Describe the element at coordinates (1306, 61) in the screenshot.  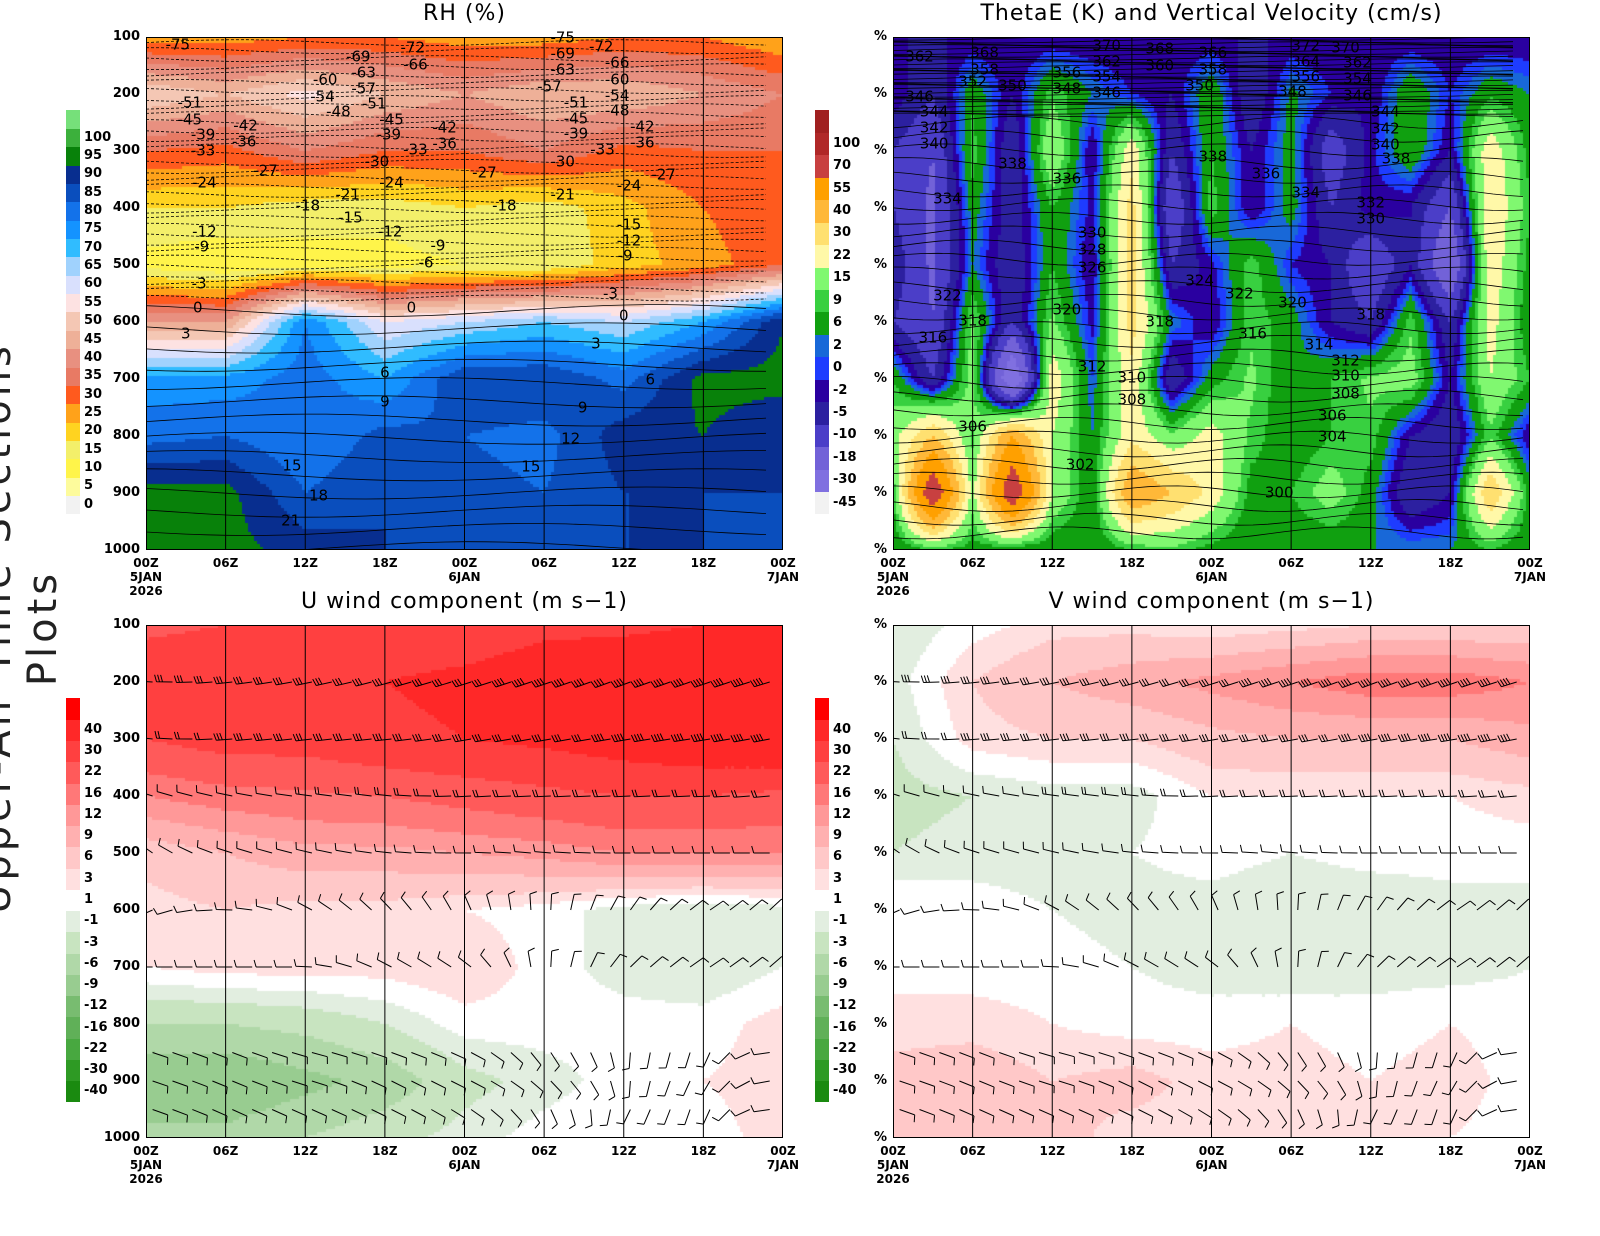
I see `contour-label: 364` at that location.